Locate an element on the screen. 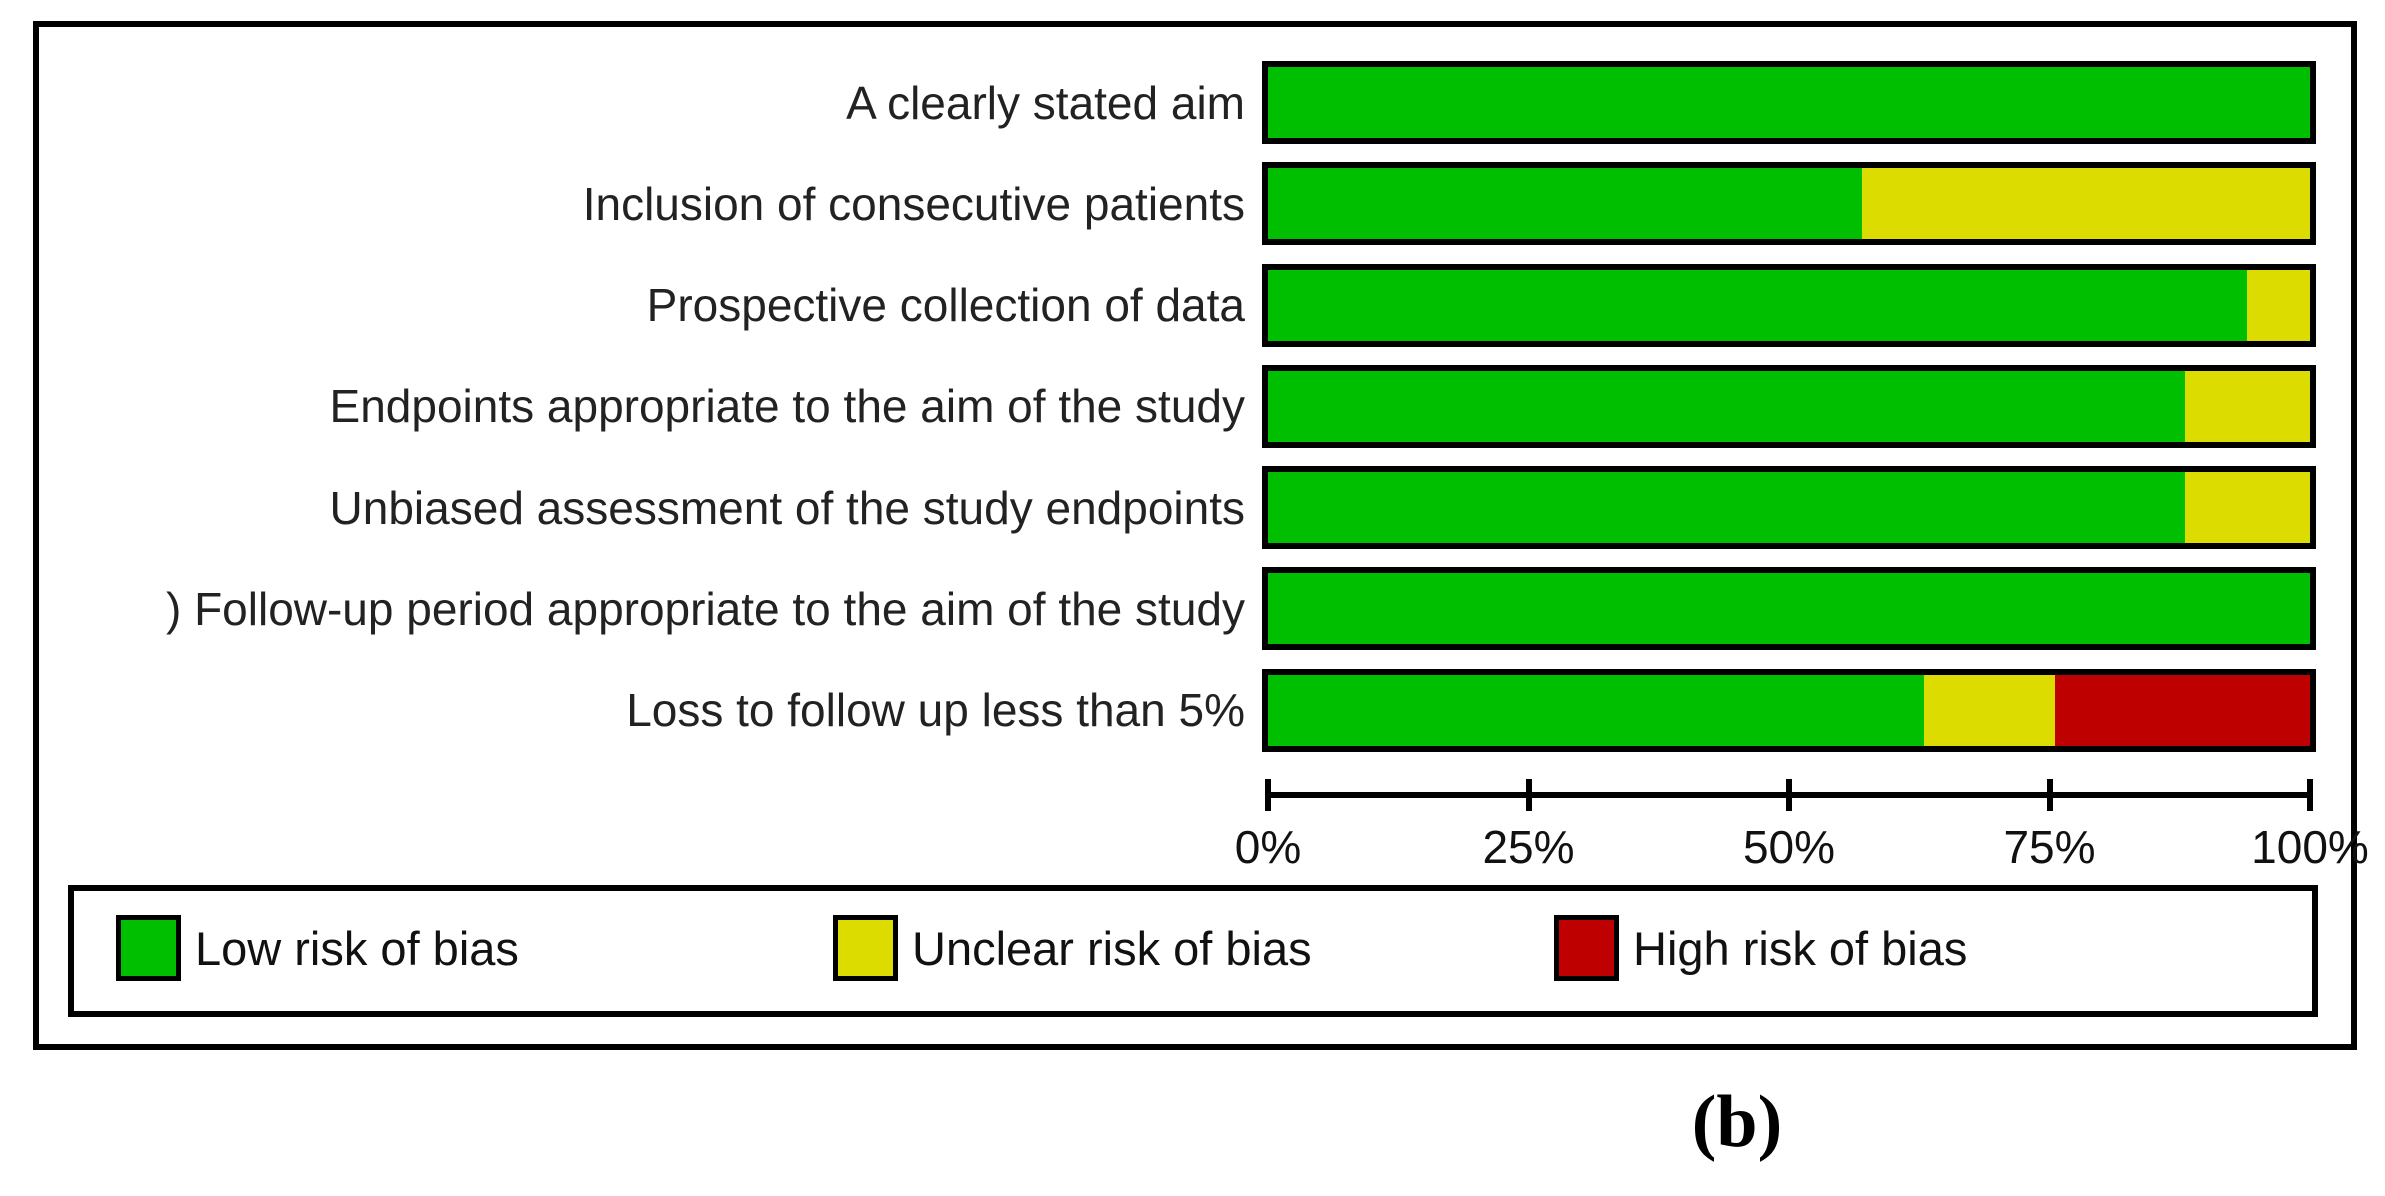 The image size is (2385, 1196). category-label: Prospective collection of data is located at coordinates (945, 305).